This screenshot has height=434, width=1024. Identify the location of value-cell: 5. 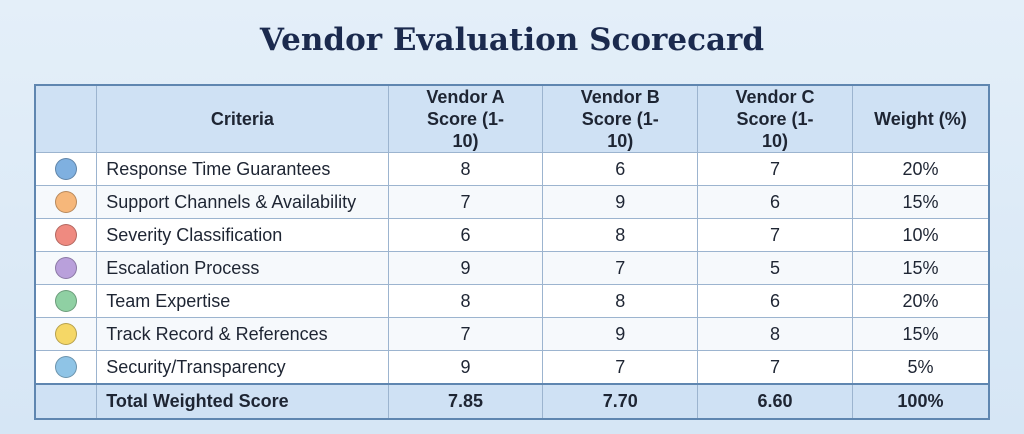
(775, 268).